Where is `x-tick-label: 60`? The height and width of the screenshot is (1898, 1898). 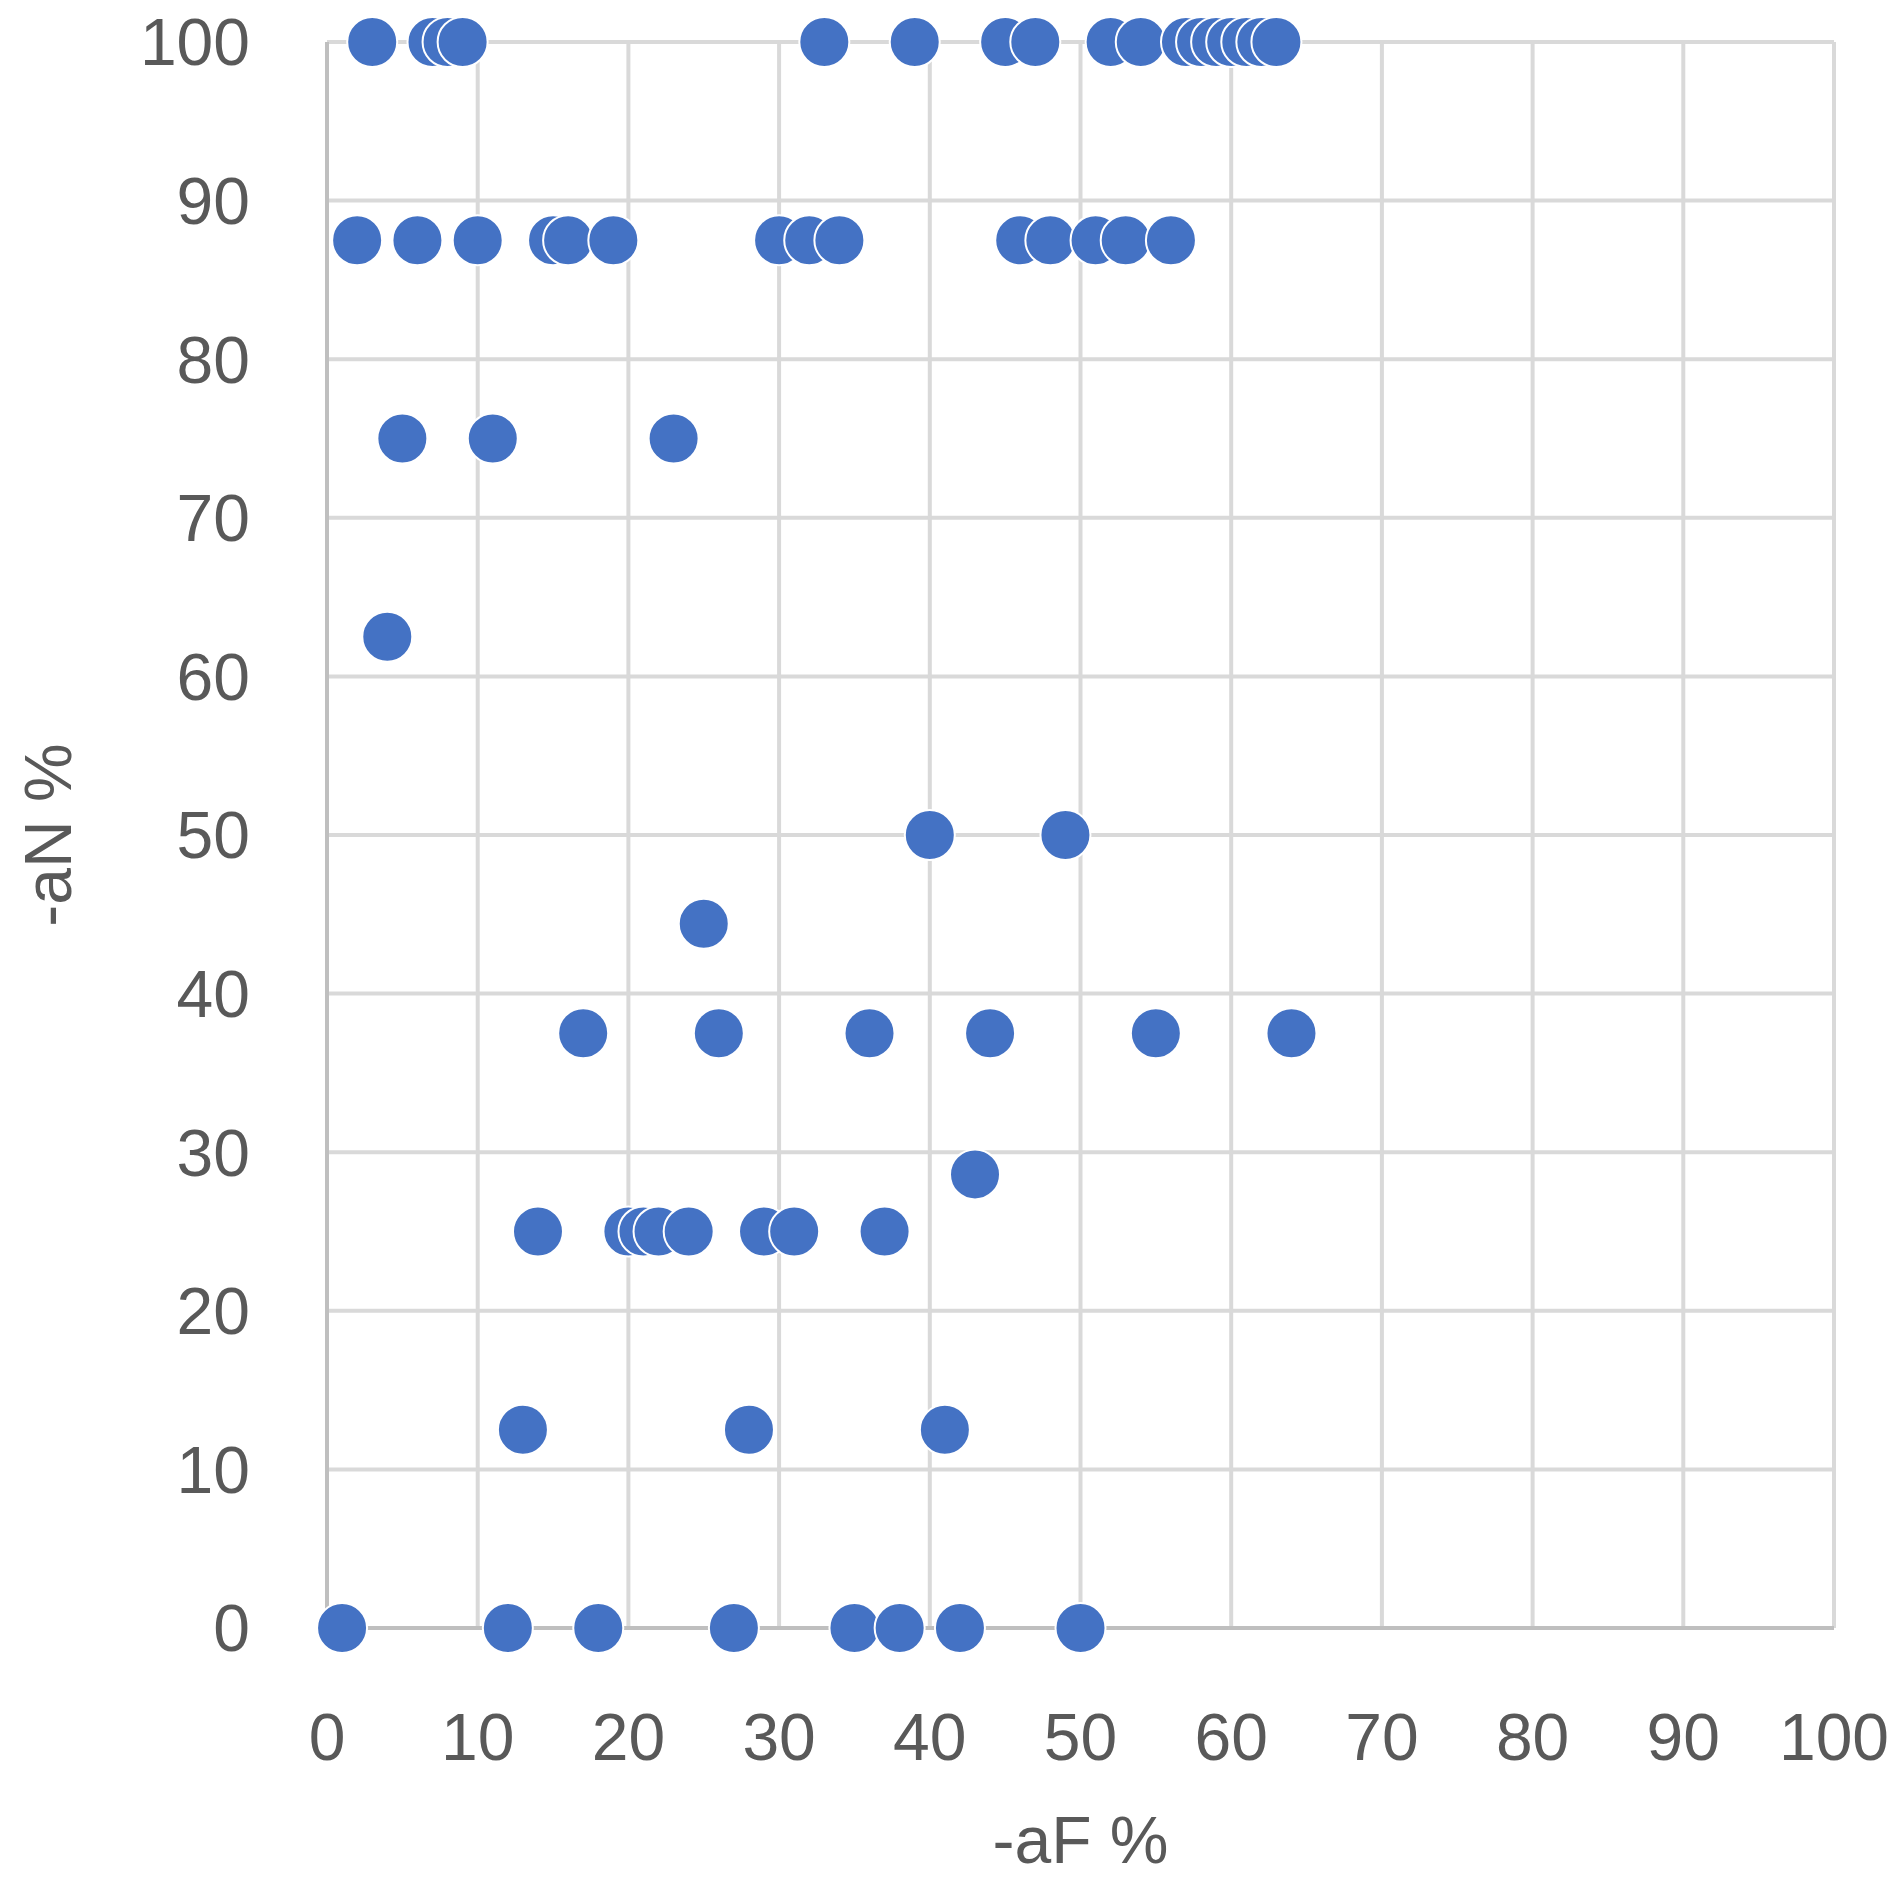 x-tick-label: 60 is located at coordinates (1231, 1736).